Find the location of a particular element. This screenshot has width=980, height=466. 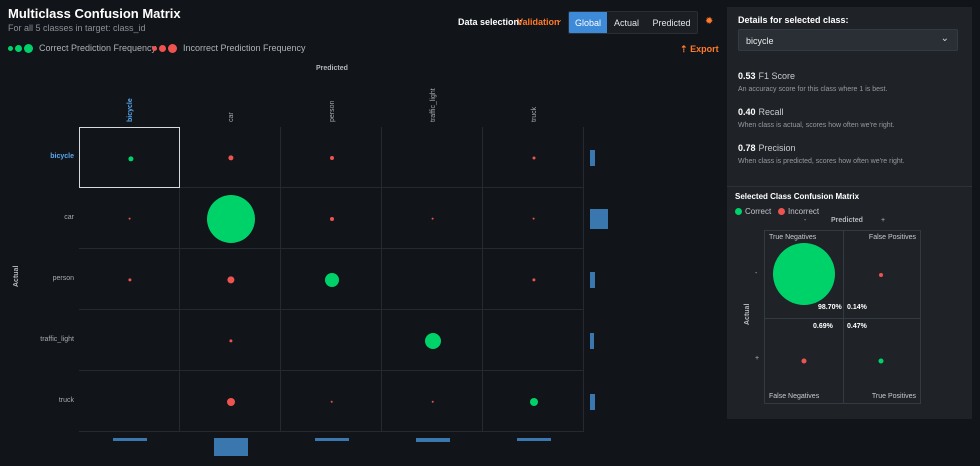

mode-global-button: Global is located at coordinates (588, 22).